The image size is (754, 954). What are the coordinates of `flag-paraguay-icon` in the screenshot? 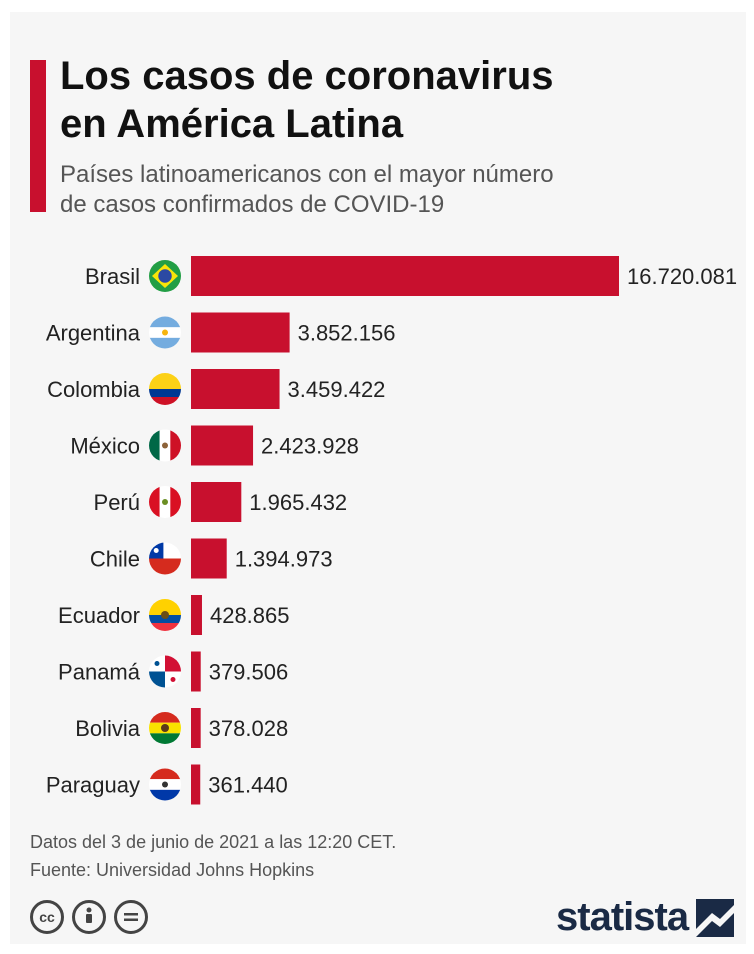 It's located at (165, 784).